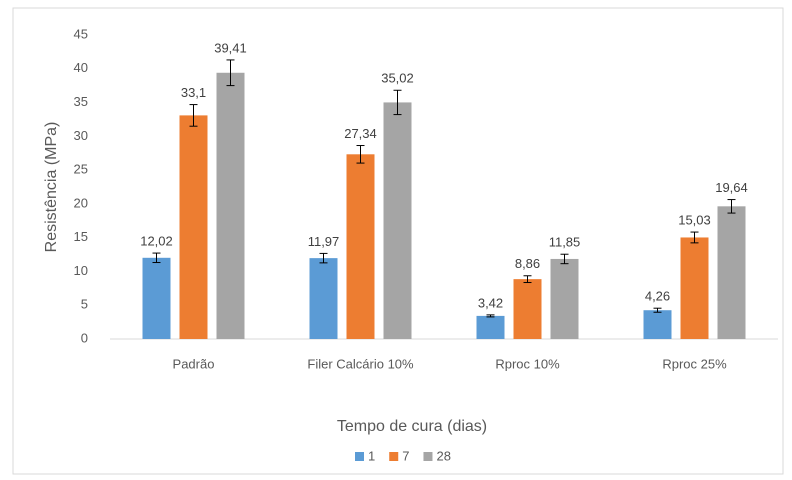 The image size is (792, 480). Describe the element at coordinates (731, 187) in the screenshot. I see `data-label: 19,64` at that location.